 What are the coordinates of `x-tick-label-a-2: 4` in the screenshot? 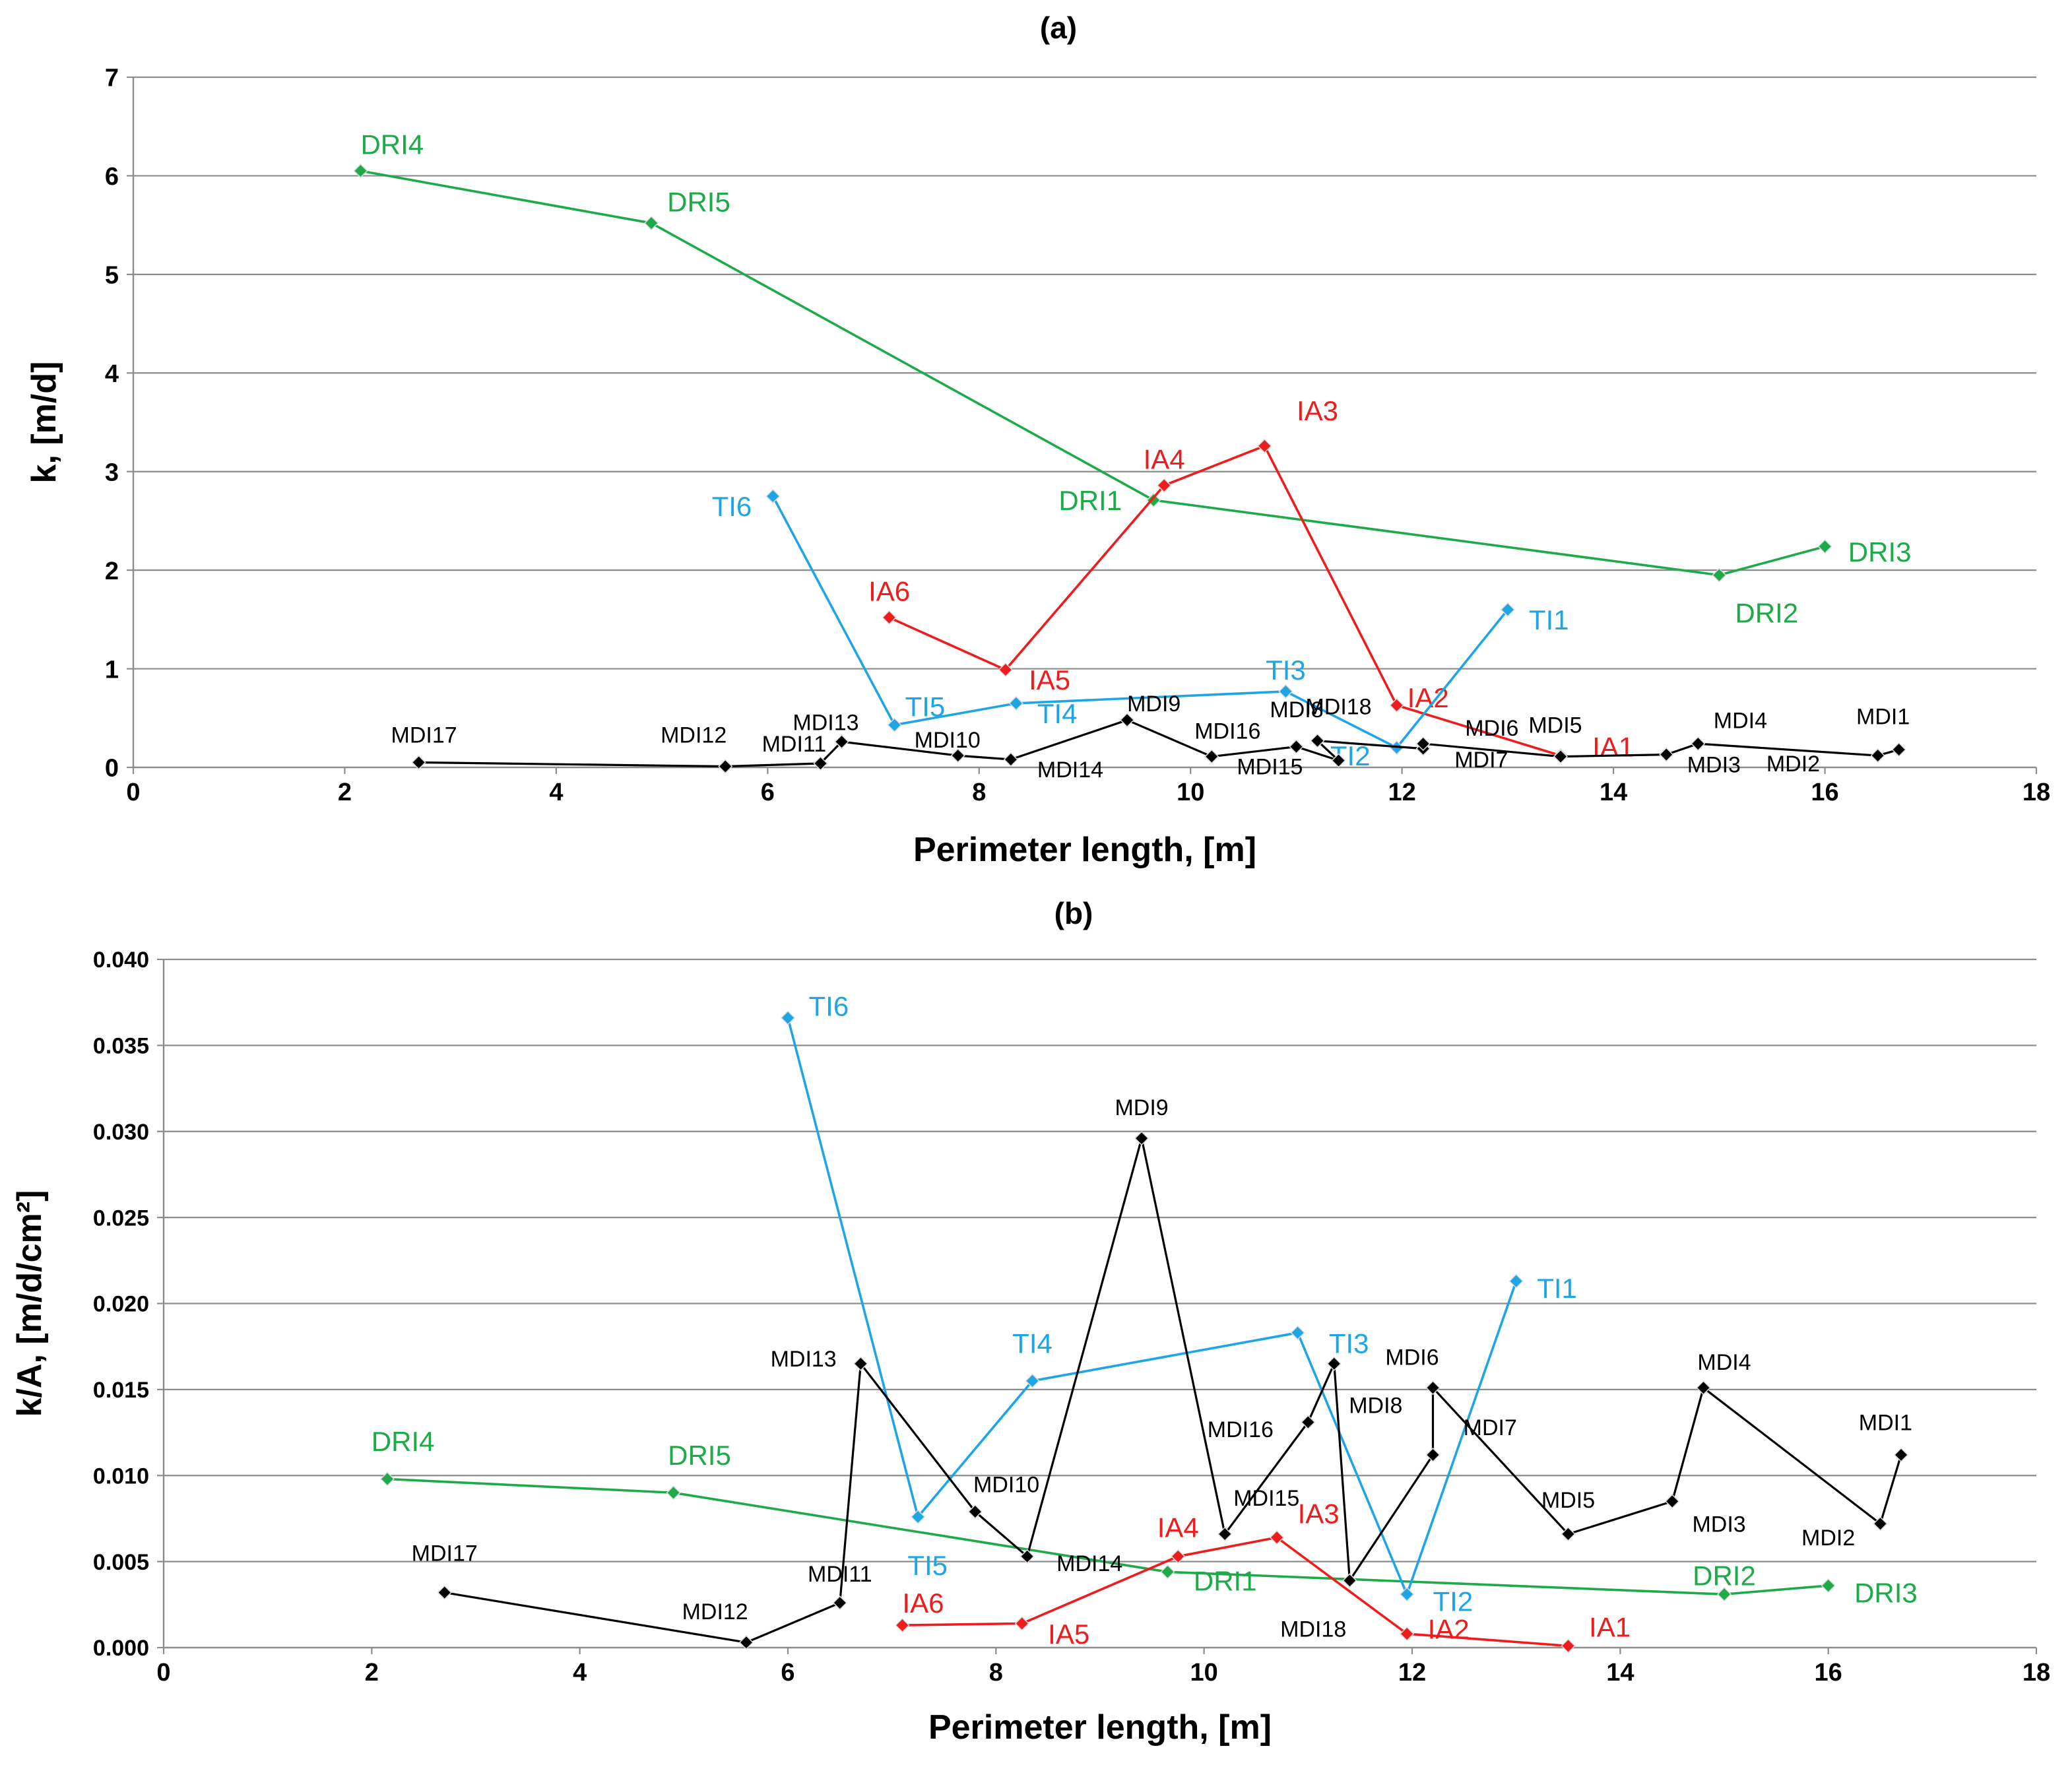 It's located at (556, 792).